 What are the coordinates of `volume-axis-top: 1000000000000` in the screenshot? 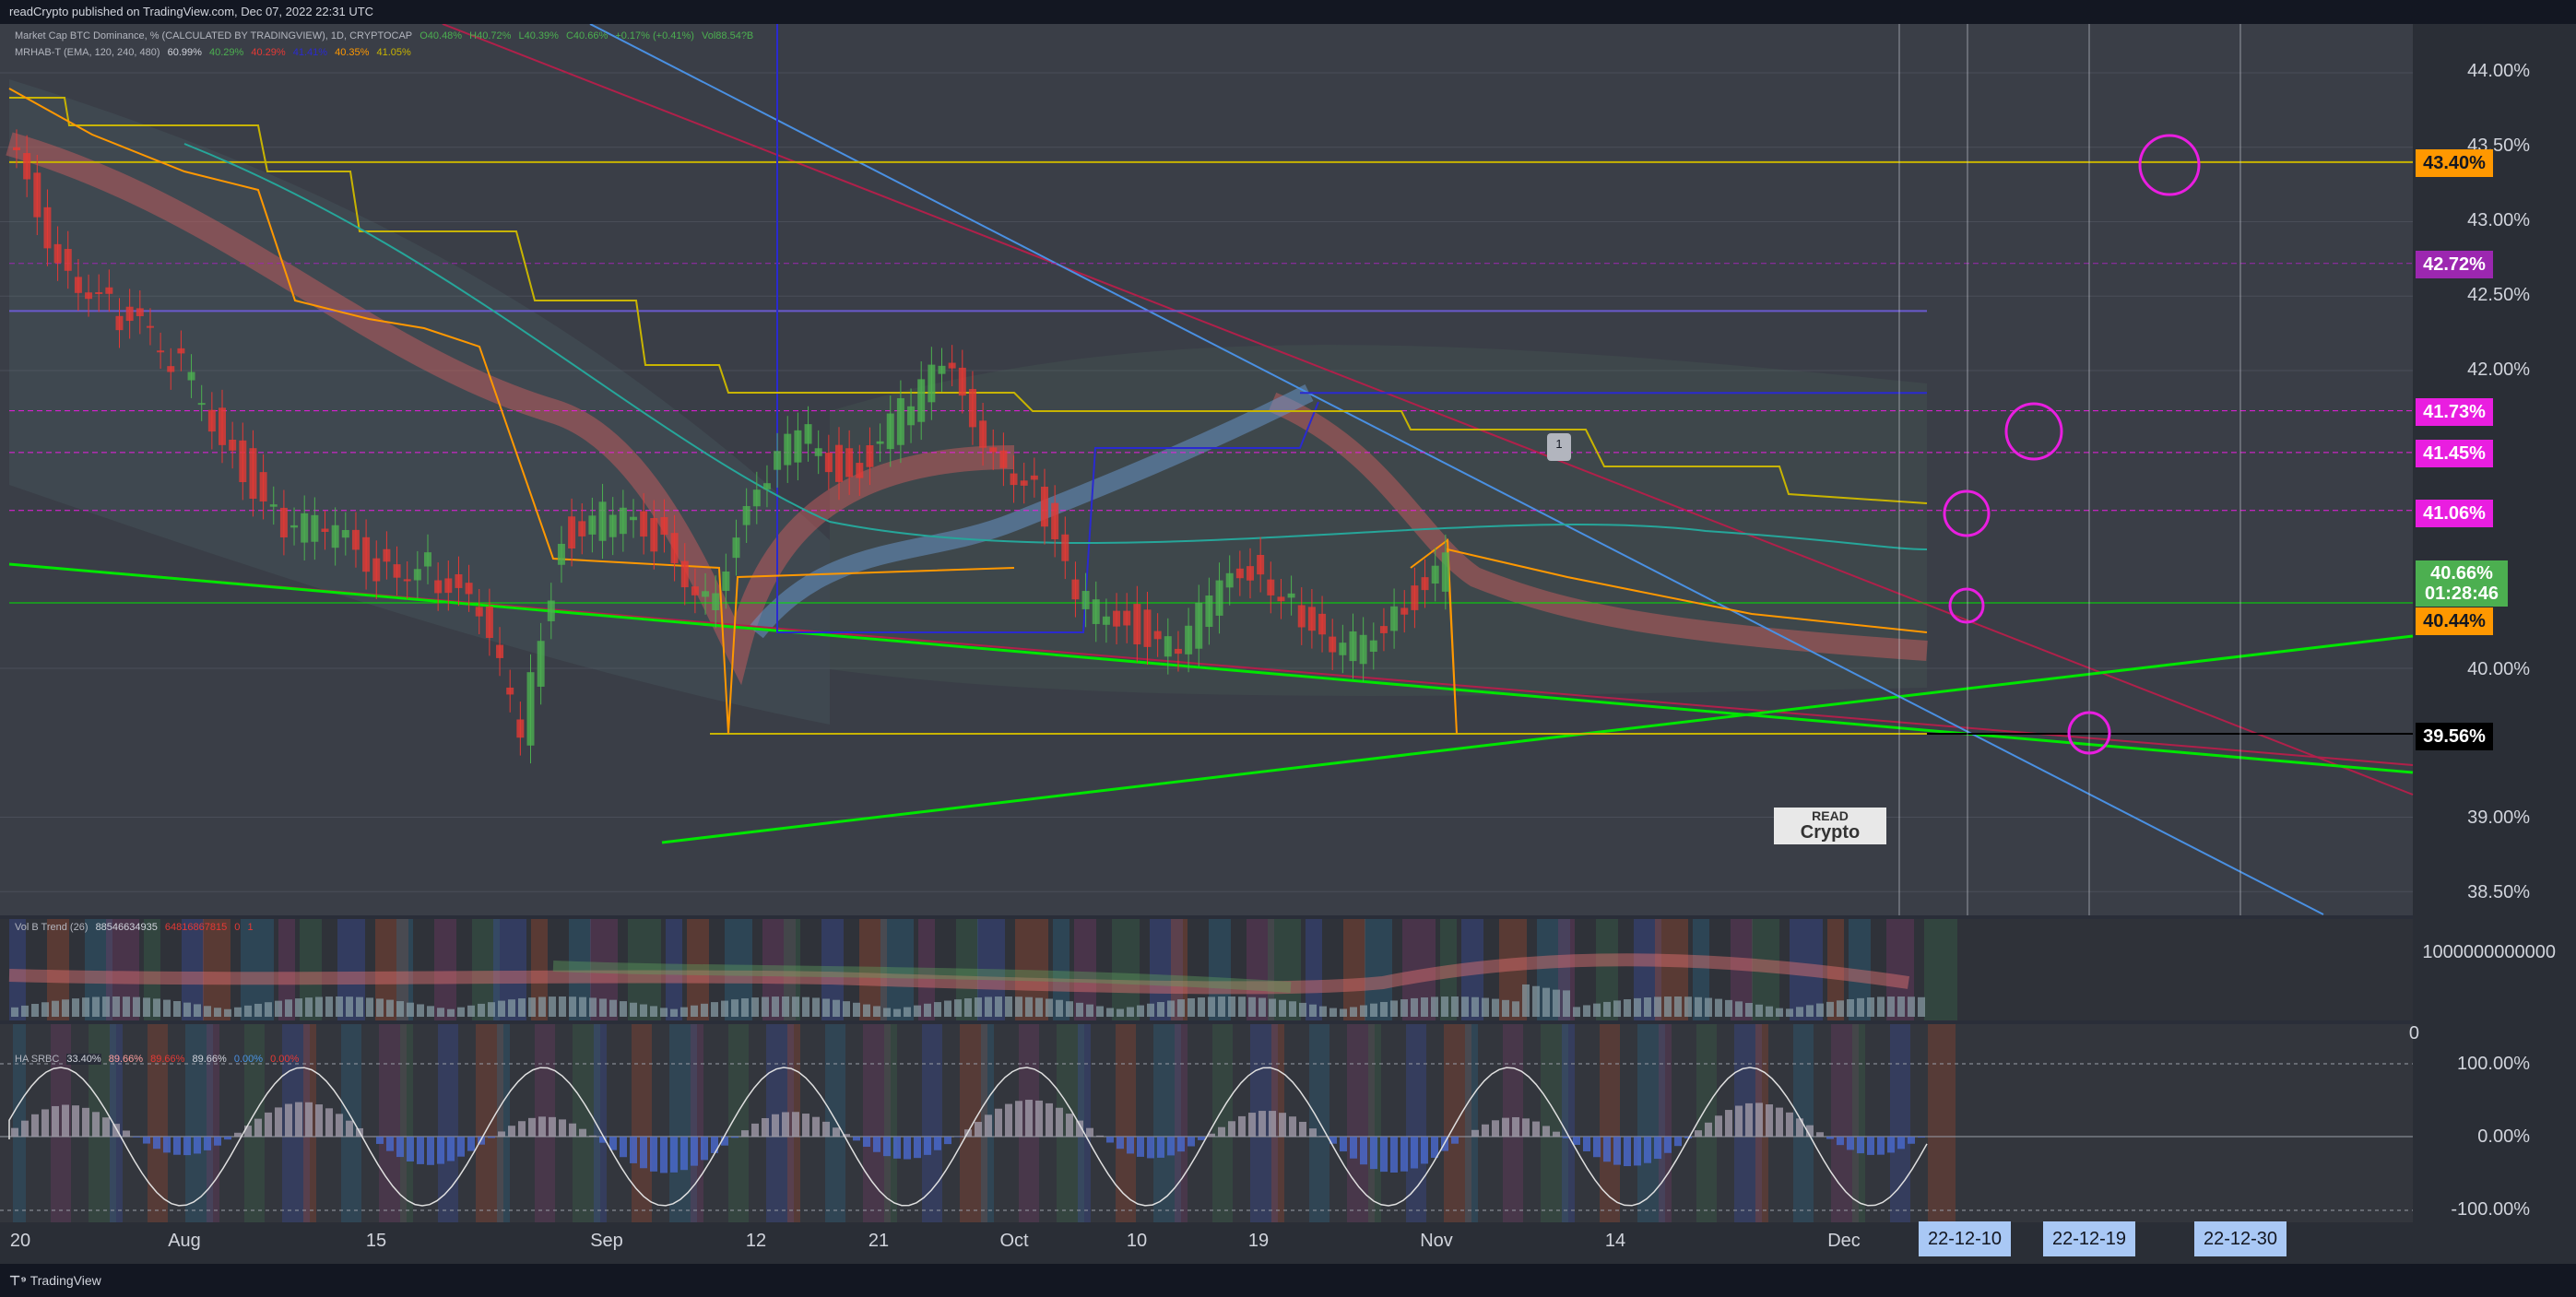 It's located at (2489, 952).